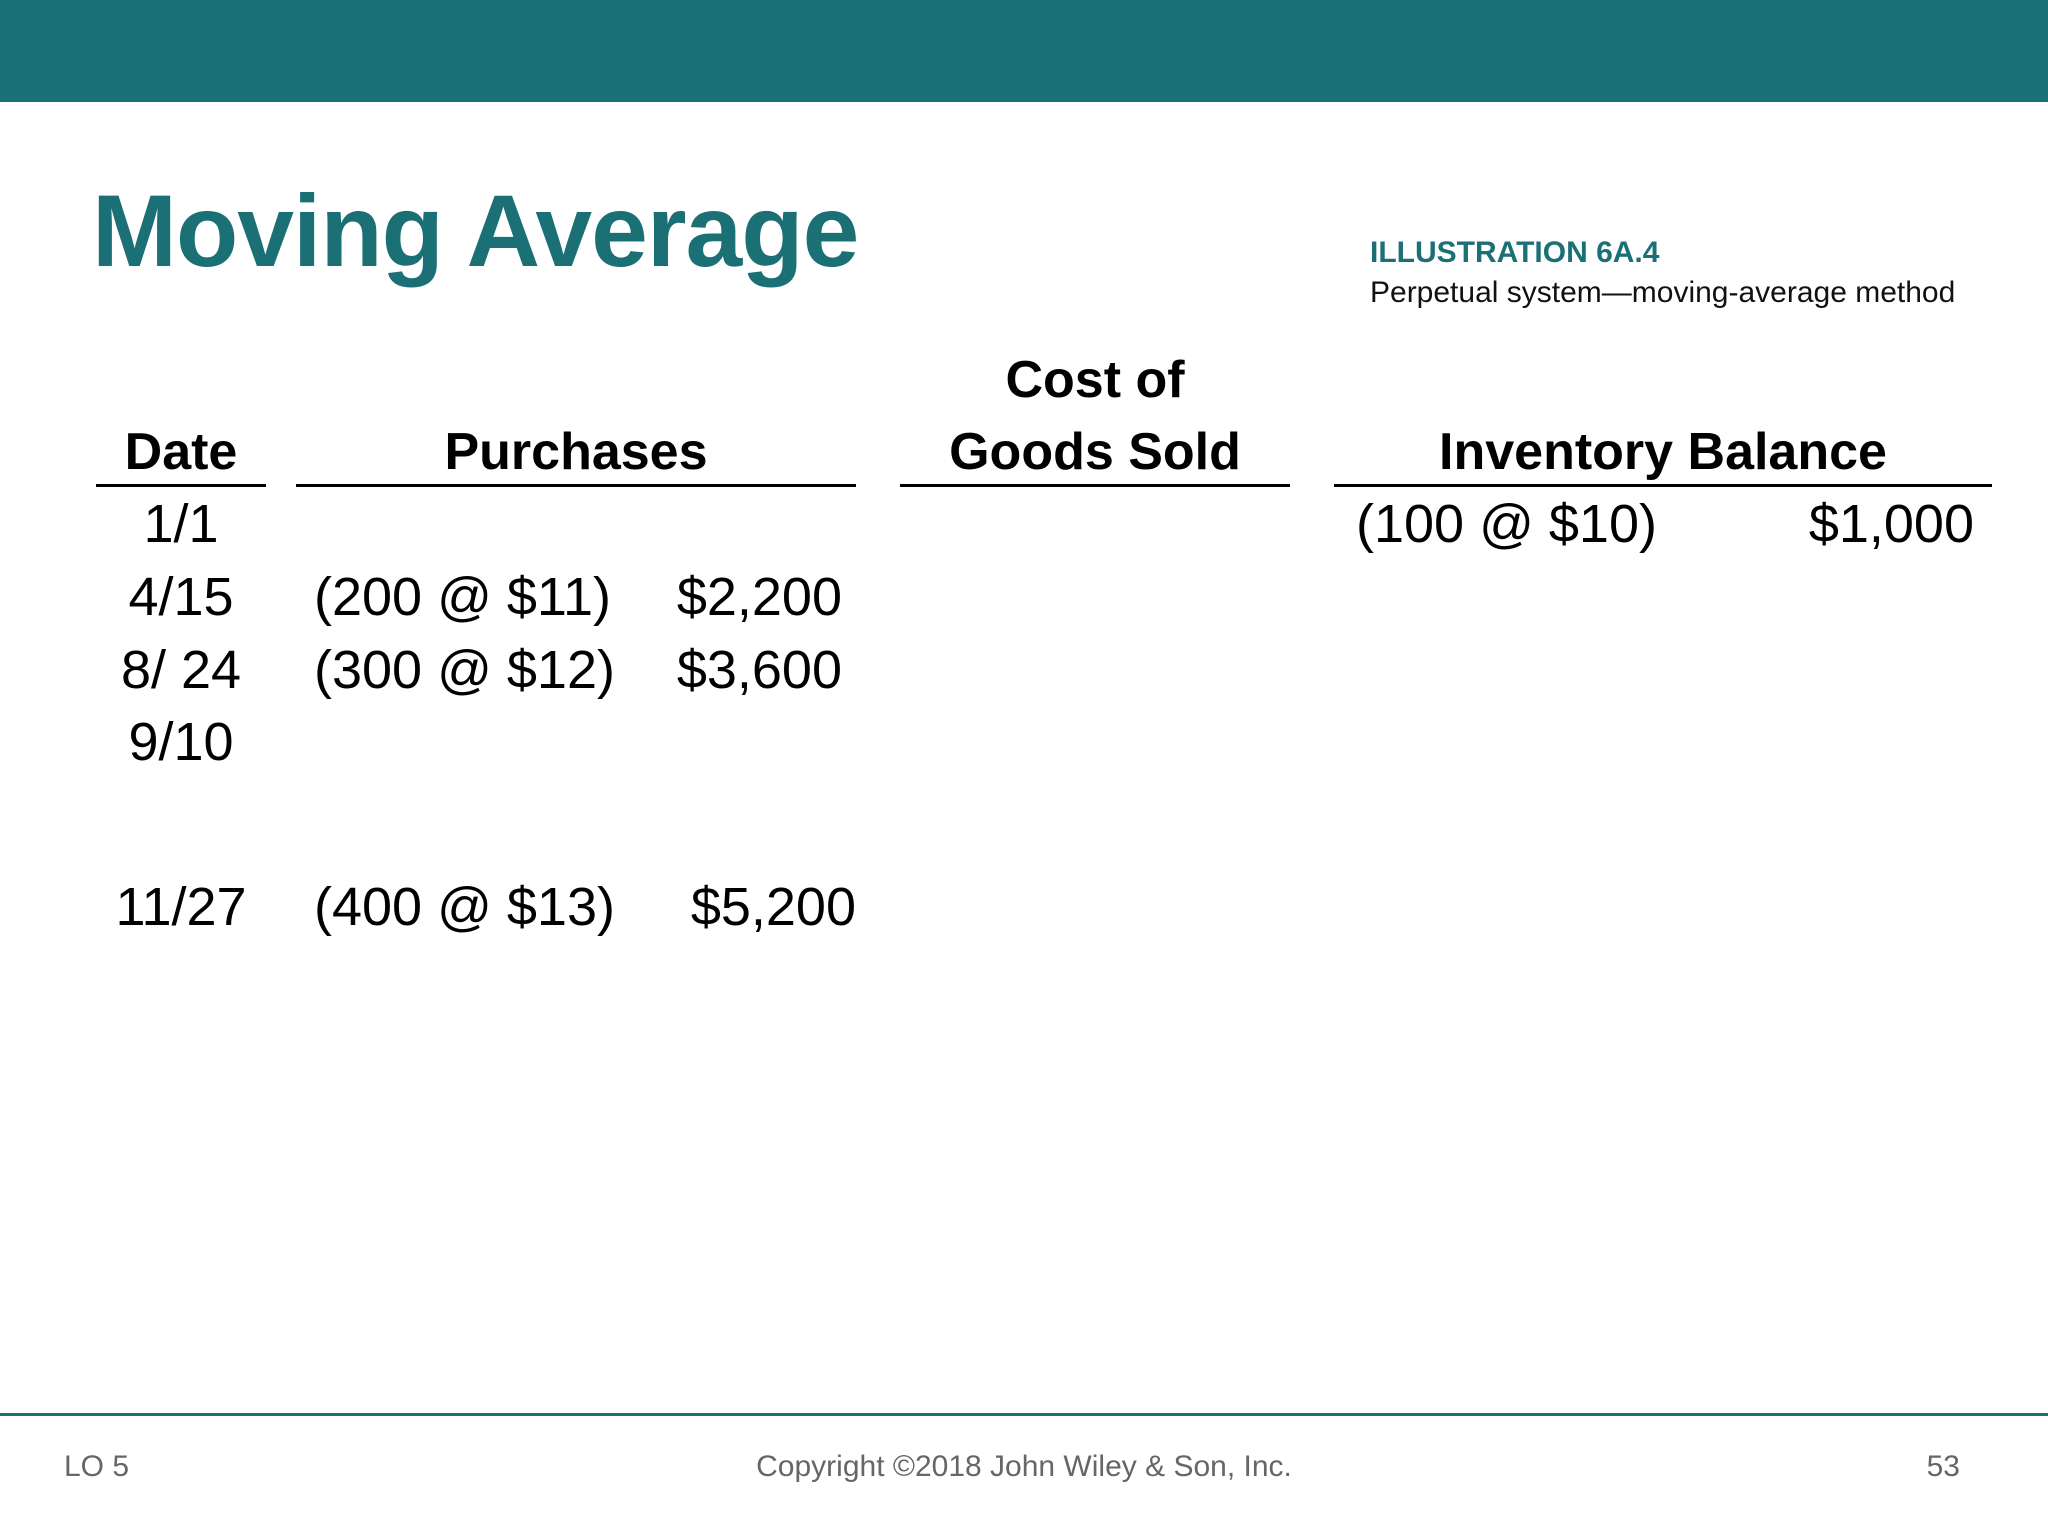  What do you see at coordinates (1024, 1414) in the screenshot?
I see `footer-divider` at bounding box center [1024, 1414].